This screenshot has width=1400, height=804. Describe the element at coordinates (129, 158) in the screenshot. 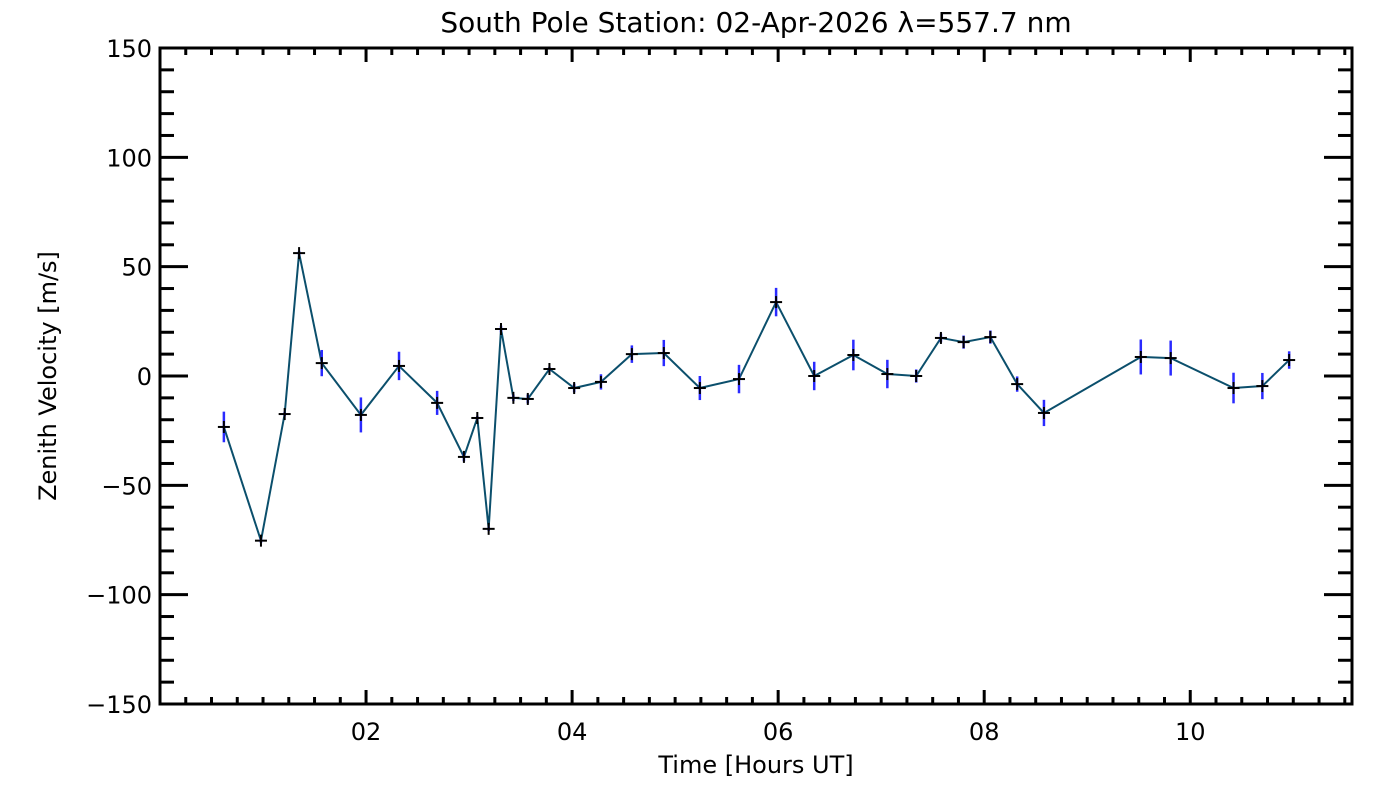

I see `y-tick-label: 100` at that location.